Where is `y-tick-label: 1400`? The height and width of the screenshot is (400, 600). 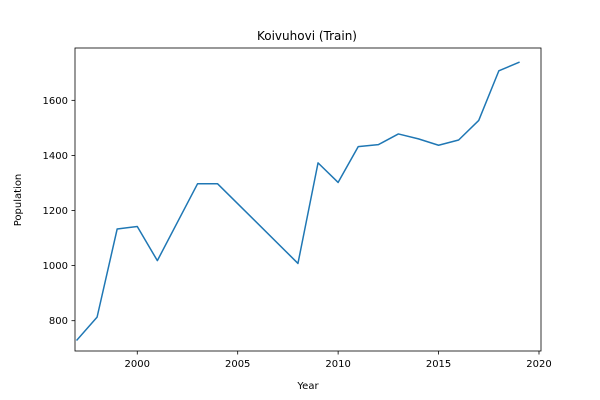 y-tick-label: 1400 is located at coordinates (55, 156).